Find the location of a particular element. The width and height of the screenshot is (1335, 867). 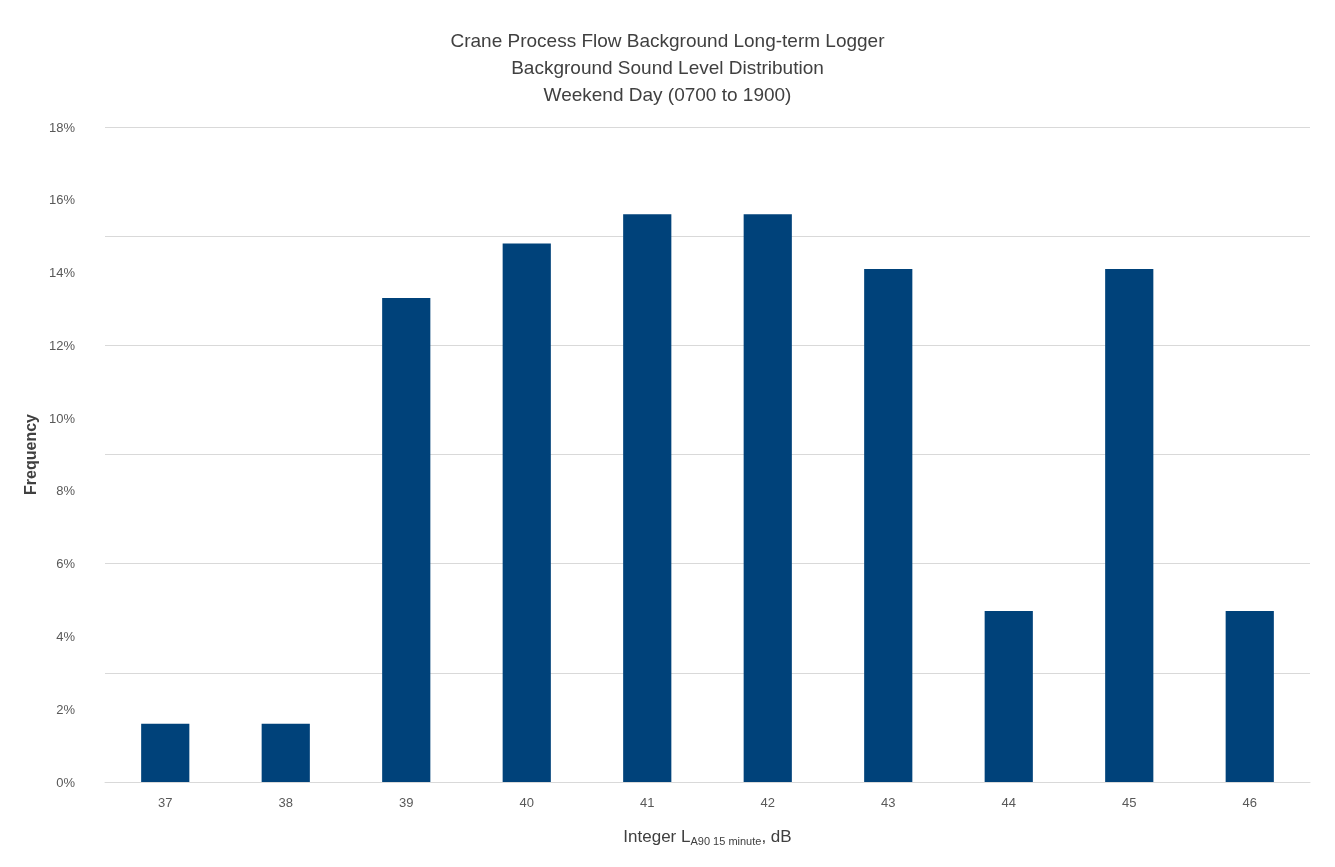

y-tick-label: 18% is located at coordinates (62, 127).